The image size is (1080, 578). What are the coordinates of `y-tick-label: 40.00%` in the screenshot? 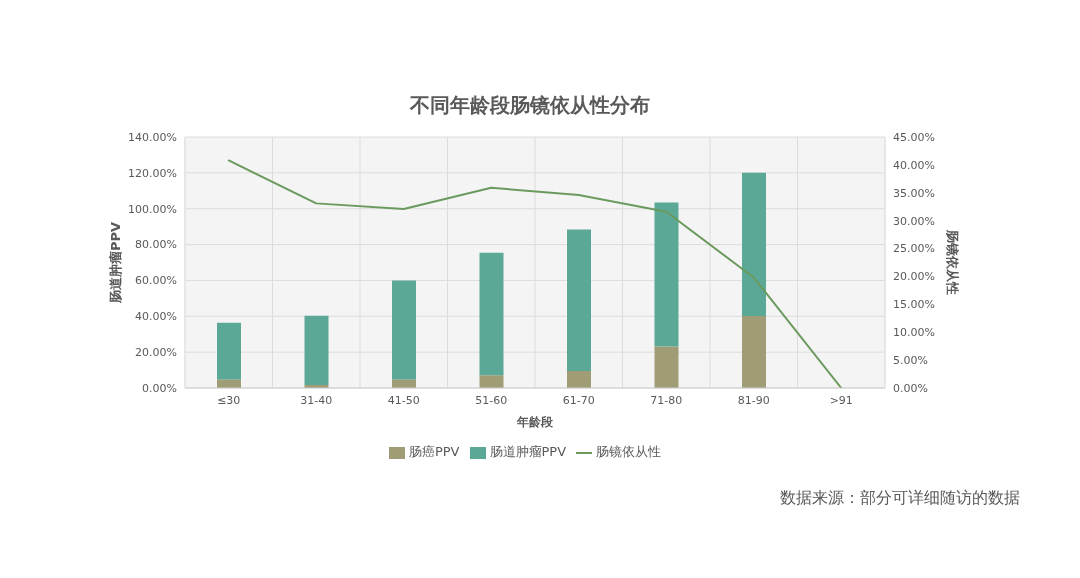 It's located at (156, 317).